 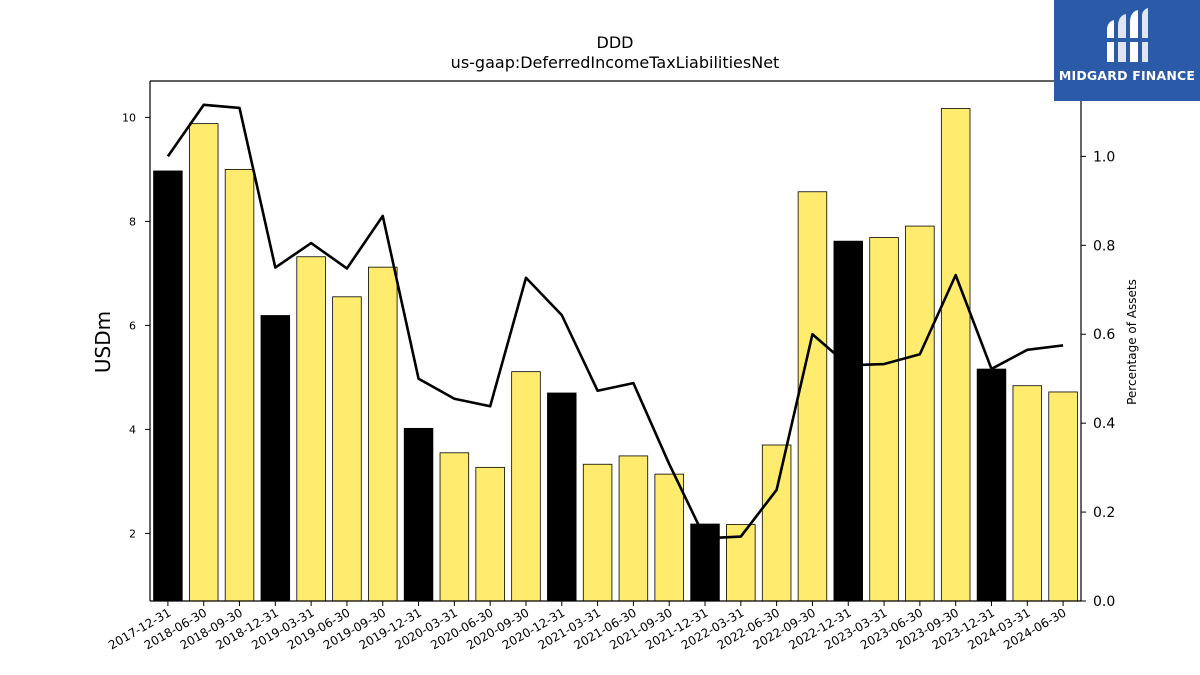 What do you see at coordinates (132, 325) in the screenshot?
I see `y-tick-label-left: 6` at bounding box center [132, 325].